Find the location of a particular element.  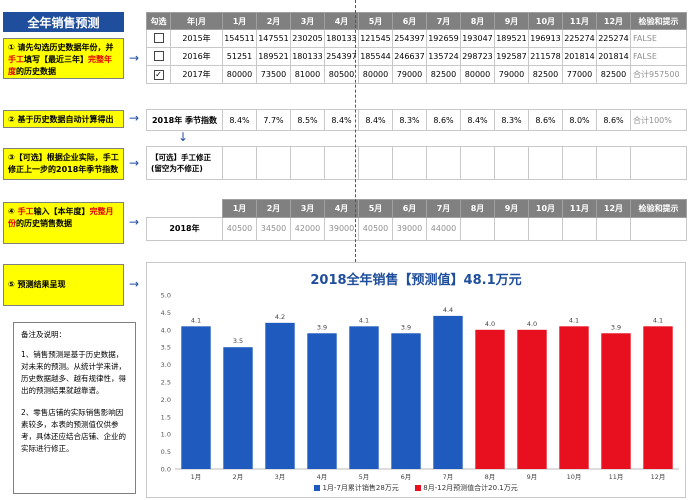

value-cell: 246637 is located at coordinates (409, 56).